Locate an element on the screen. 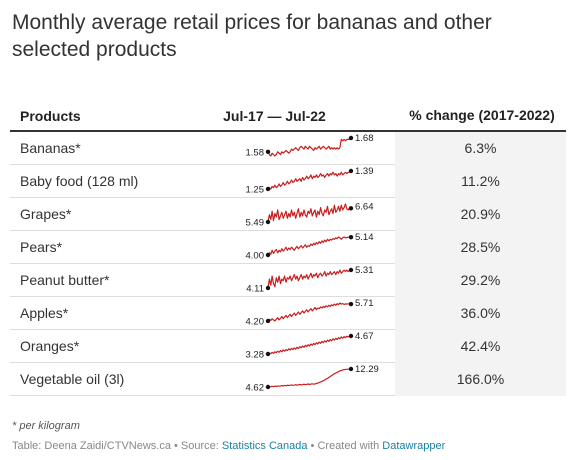 The height and width of the screenshot is (460, 578). percent-change-cell: 42.4% is located at coordinates (480, 346).